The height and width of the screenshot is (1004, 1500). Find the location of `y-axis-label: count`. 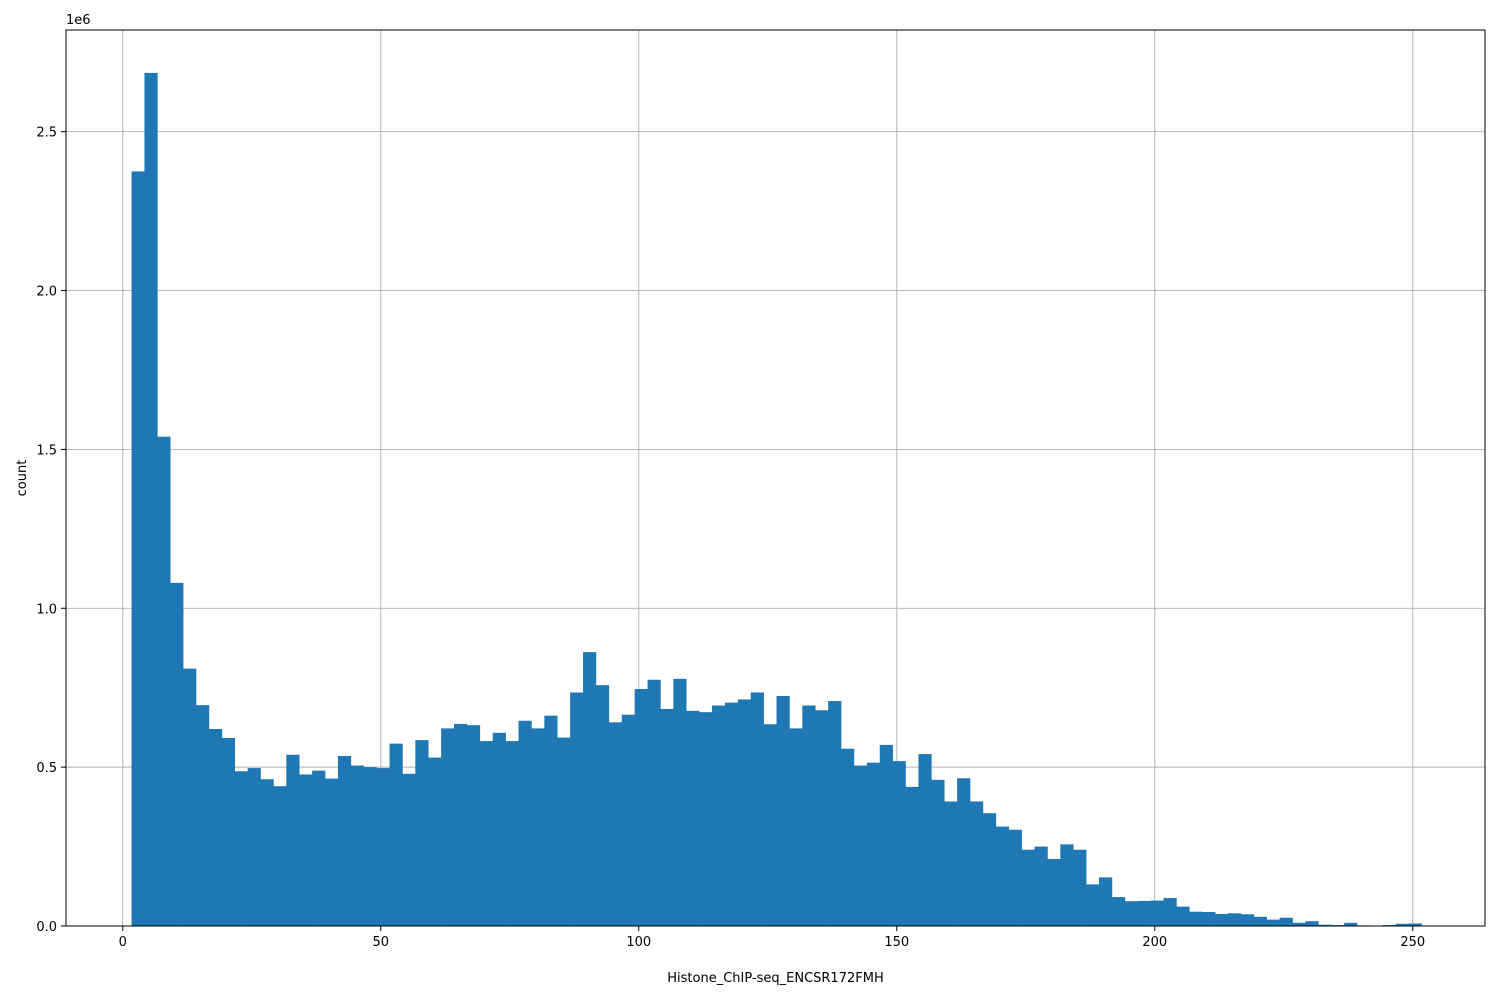

y-axis-label: count is located at coordinates (22, 478).